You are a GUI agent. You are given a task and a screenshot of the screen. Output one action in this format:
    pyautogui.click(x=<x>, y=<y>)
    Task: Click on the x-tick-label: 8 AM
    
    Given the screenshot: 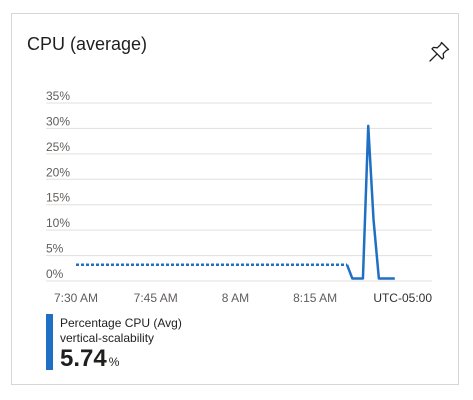 What is the action you would take?
    pyautogui.click(x=235, y=298)
    